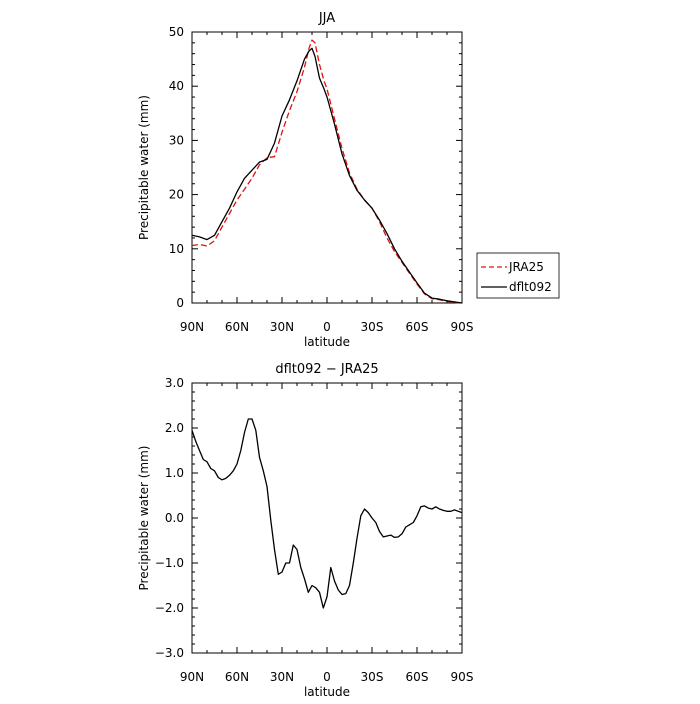  I want to click on chart-title: dflt092 − JRA25, so click(326, 369).